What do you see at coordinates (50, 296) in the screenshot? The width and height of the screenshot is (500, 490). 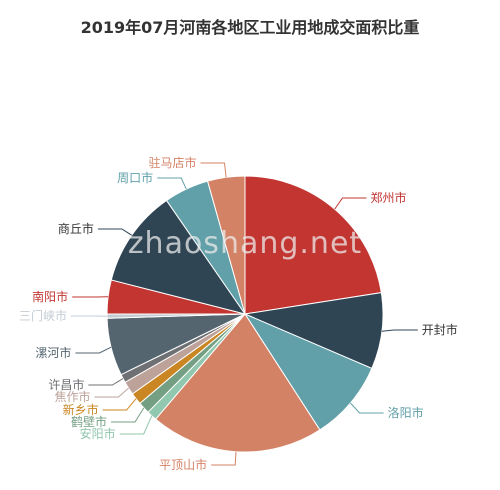 I see `slice-label: 南阳市` at bounding box center [50, 296].